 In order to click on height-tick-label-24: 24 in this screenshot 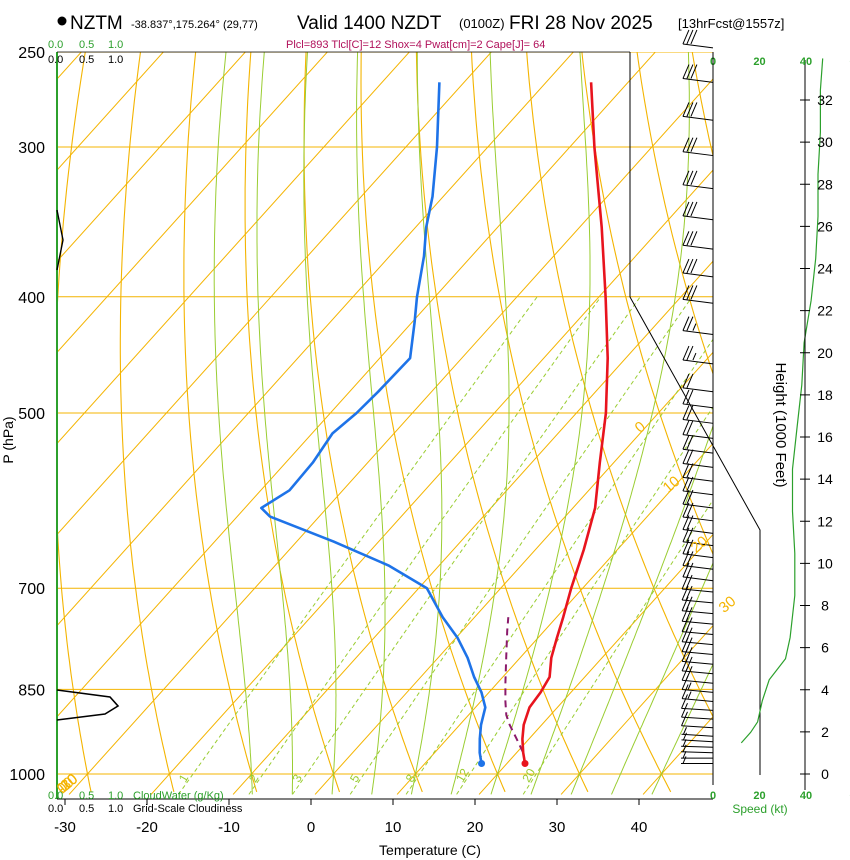, I will do `click(825, 269)`.